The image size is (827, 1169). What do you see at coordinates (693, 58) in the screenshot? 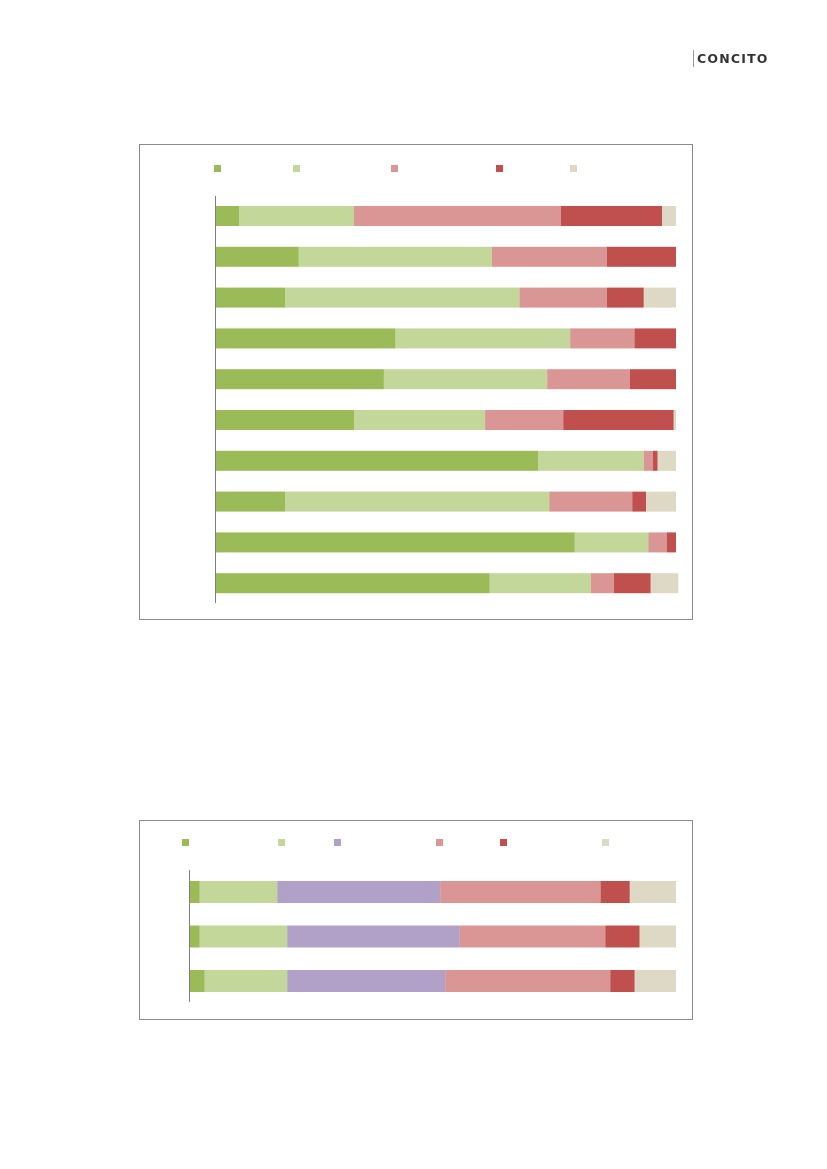
I see `brand-divider` at bounding box center [693, 58].